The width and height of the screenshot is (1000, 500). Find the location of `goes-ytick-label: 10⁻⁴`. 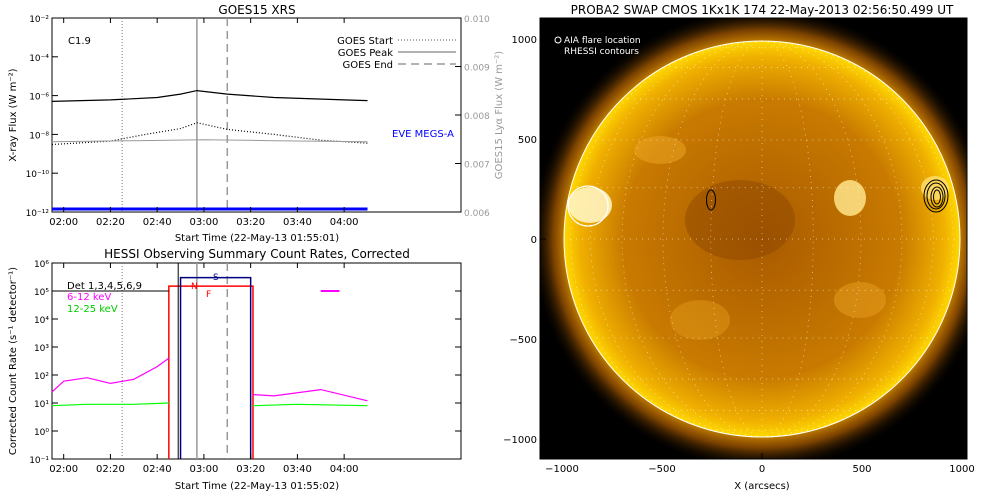

goes-ytick-label: 10⁻⁴ is located at coordinates (39, 59).